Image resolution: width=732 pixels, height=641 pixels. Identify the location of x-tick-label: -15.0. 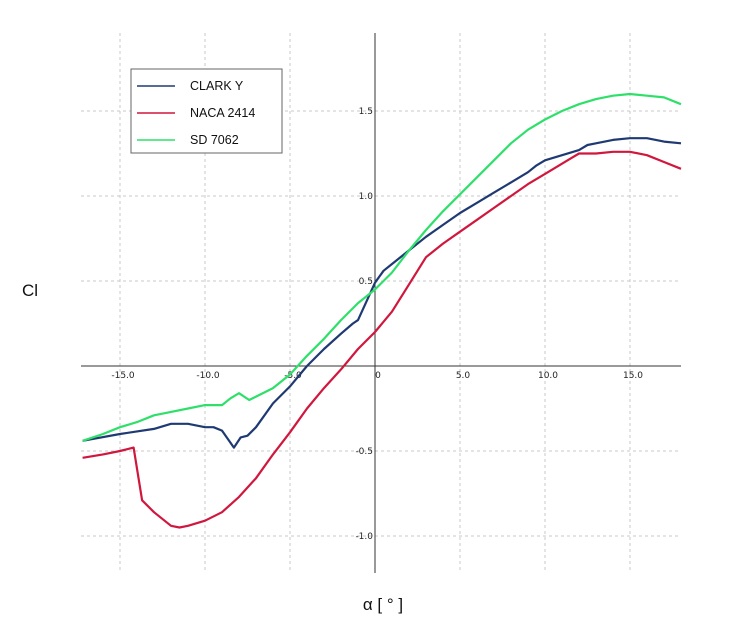
(123, 376).